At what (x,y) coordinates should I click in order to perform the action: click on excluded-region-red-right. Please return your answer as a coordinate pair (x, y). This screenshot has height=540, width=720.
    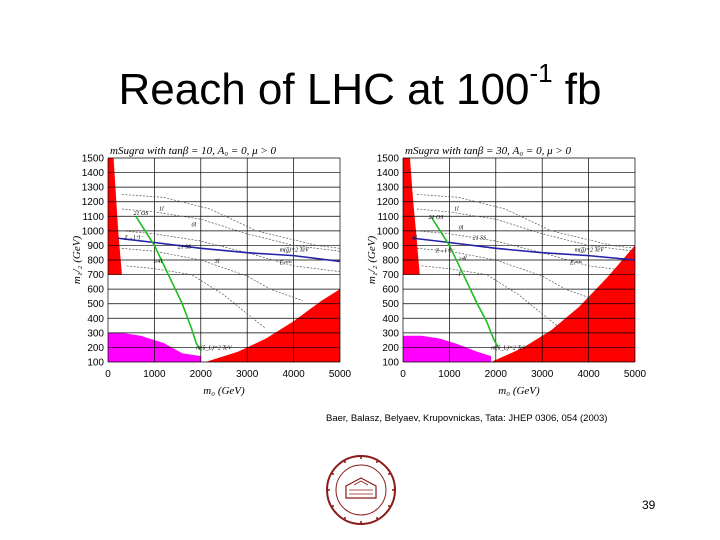
    Looking at the image, I should click on (272, 325).